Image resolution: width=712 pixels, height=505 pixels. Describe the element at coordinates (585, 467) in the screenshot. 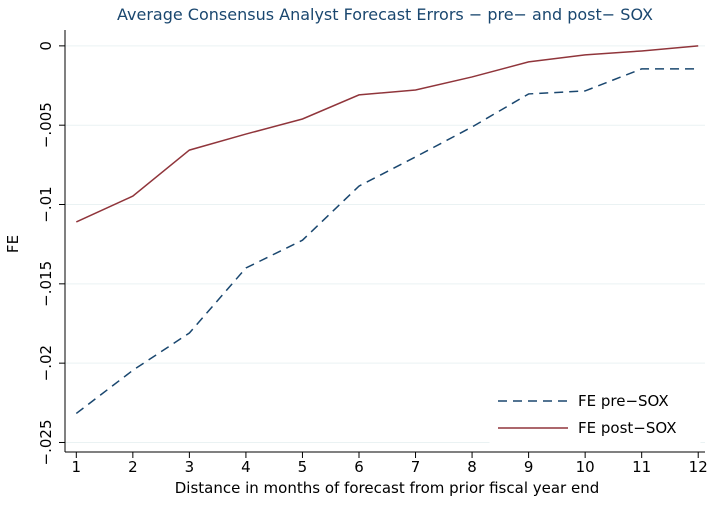

I see `x-tick-label: 10` at that location.